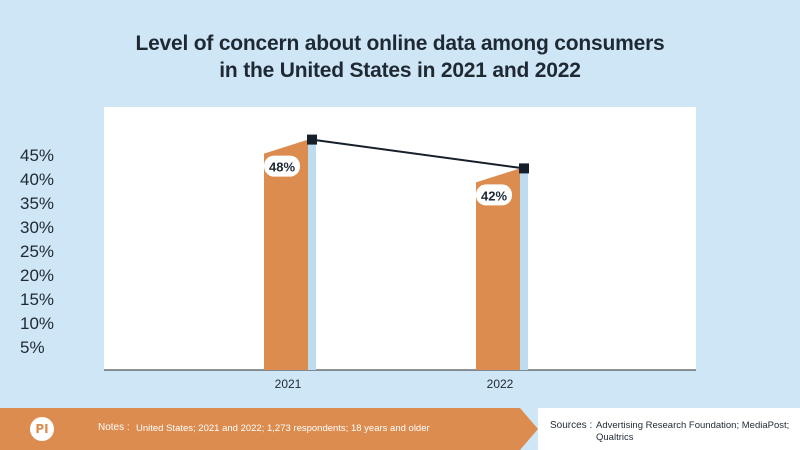 The image size is (800, 450). I want to click on brand-logo: PI, so click(42, 429).